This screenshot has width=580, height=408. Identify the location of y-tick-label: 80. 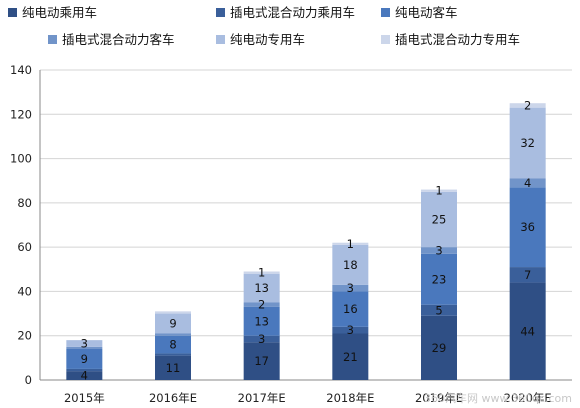
(24, 203).